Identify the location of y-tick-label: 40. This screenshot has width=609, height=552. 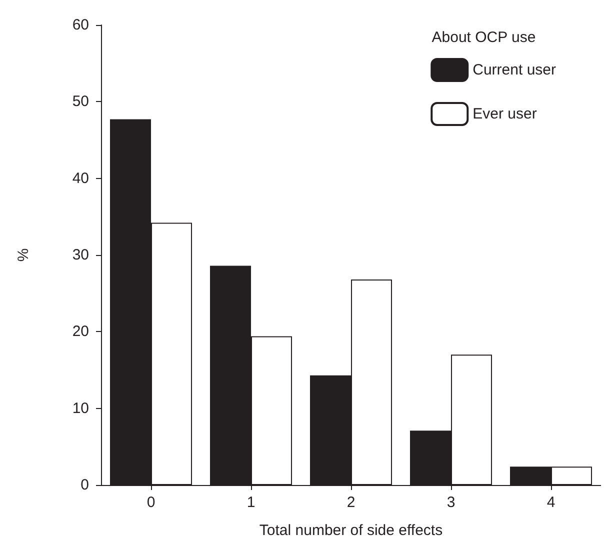
(80, 178).